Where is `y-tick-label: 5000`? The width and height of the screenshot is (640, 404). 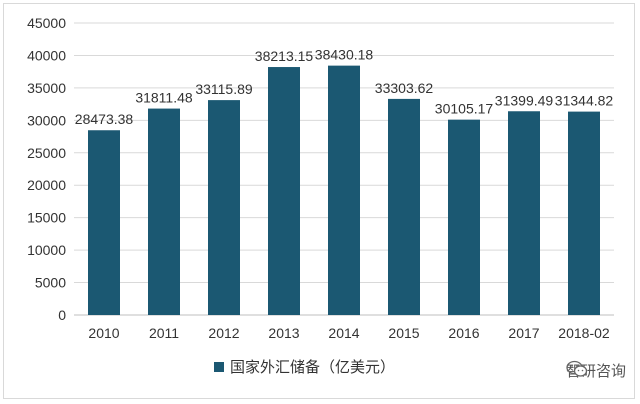 y-tick-label: 5000 is located at coordinates (50, 283).